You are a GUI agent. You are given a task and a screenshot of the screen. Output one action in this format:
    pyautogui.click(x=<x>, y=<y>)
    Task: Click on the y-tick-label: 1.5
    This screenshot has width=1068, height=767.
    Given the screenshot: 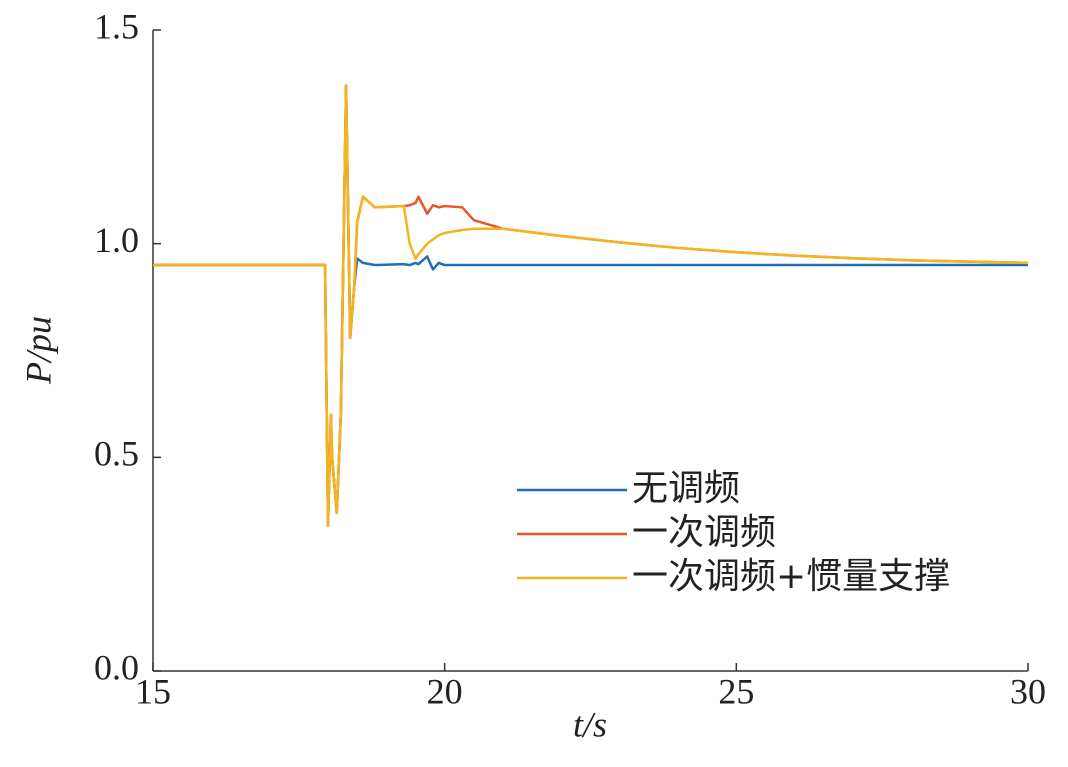 What is the action you would take?
    pyautogui.click(x=116, y=26)
    